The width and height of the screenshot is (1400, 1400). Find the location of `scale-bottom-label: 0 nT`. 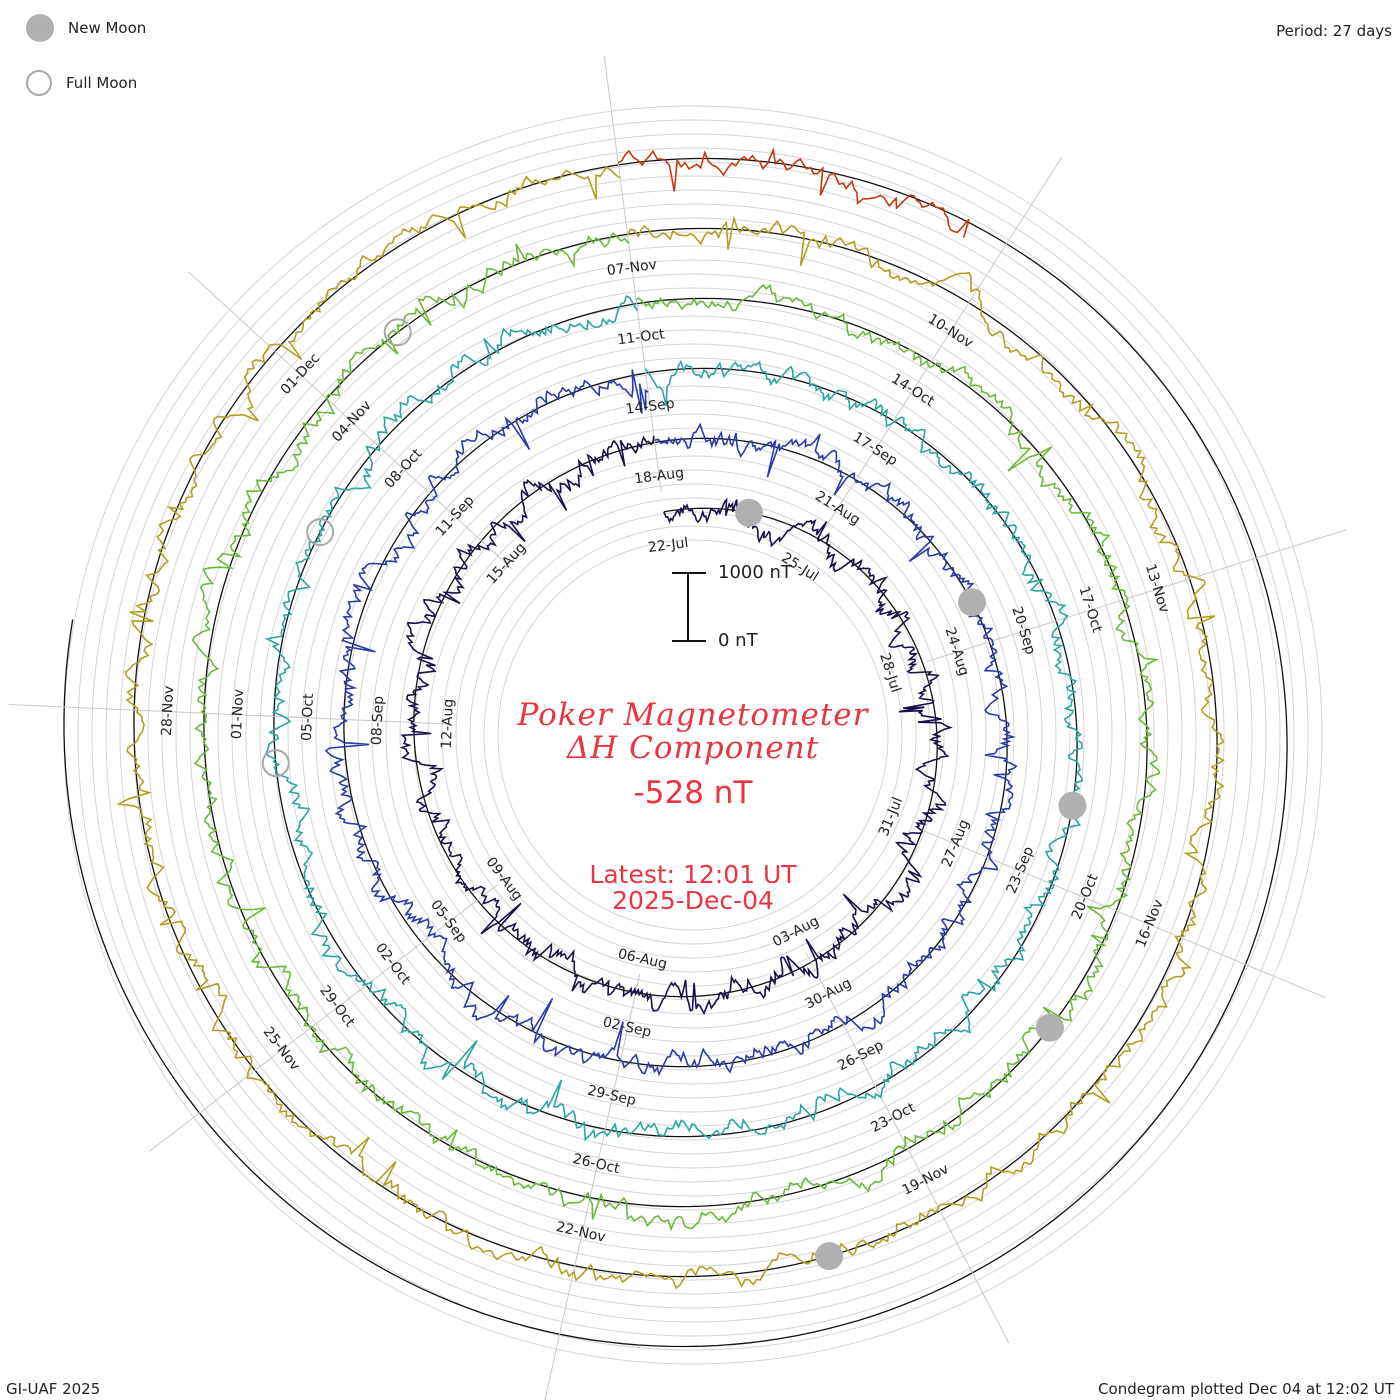

scale-bottom-label: 0 nT is located at coordinates (738, 640).